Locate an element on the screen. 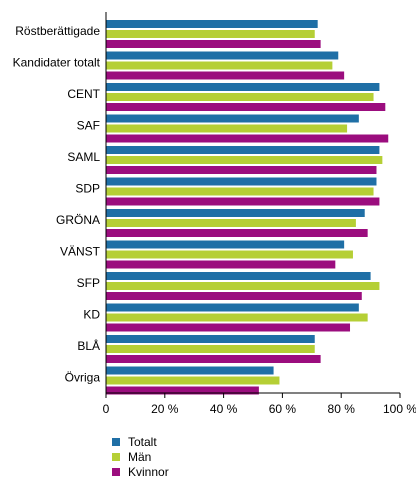 The image size is (416, 491). legend-label-män: Män is located at coordinates (139, 457).